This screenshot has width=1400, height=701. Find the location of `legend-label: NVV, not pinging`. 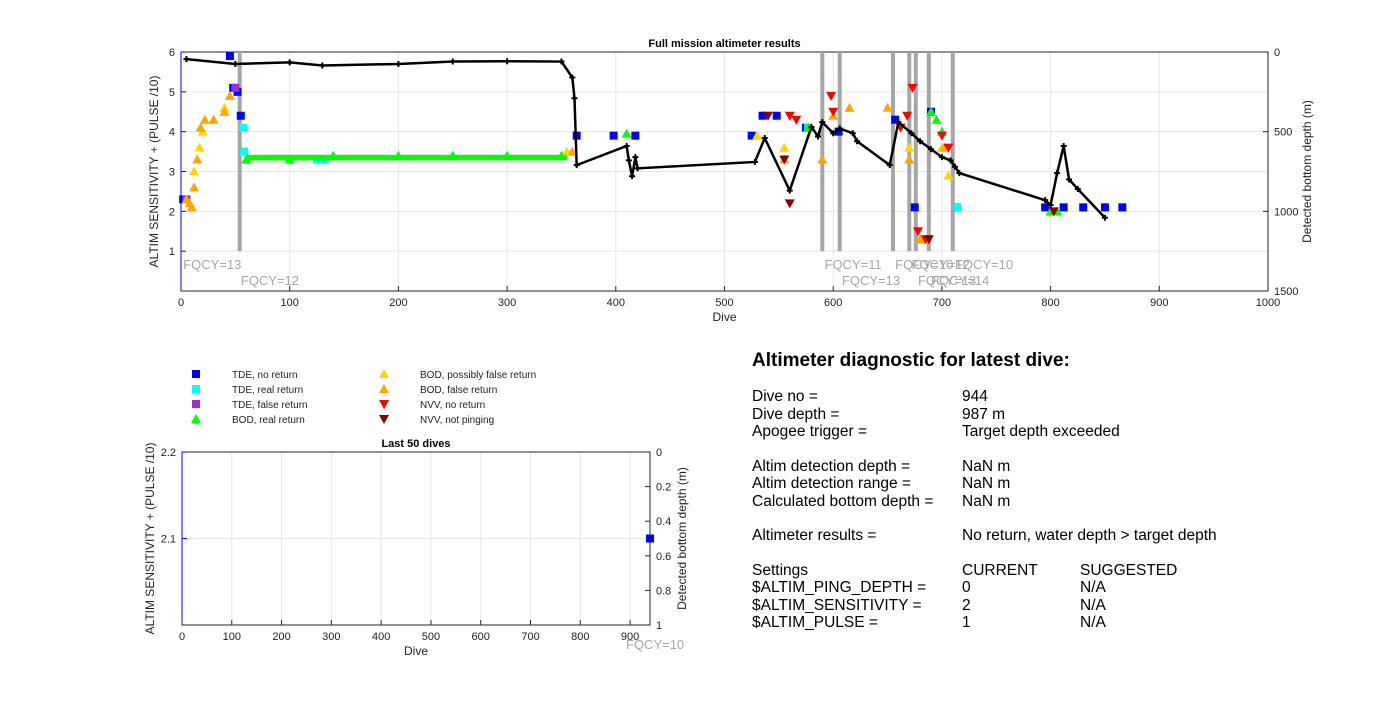

legend-label: NVV, not pinging is located at coordinates (457, 420).